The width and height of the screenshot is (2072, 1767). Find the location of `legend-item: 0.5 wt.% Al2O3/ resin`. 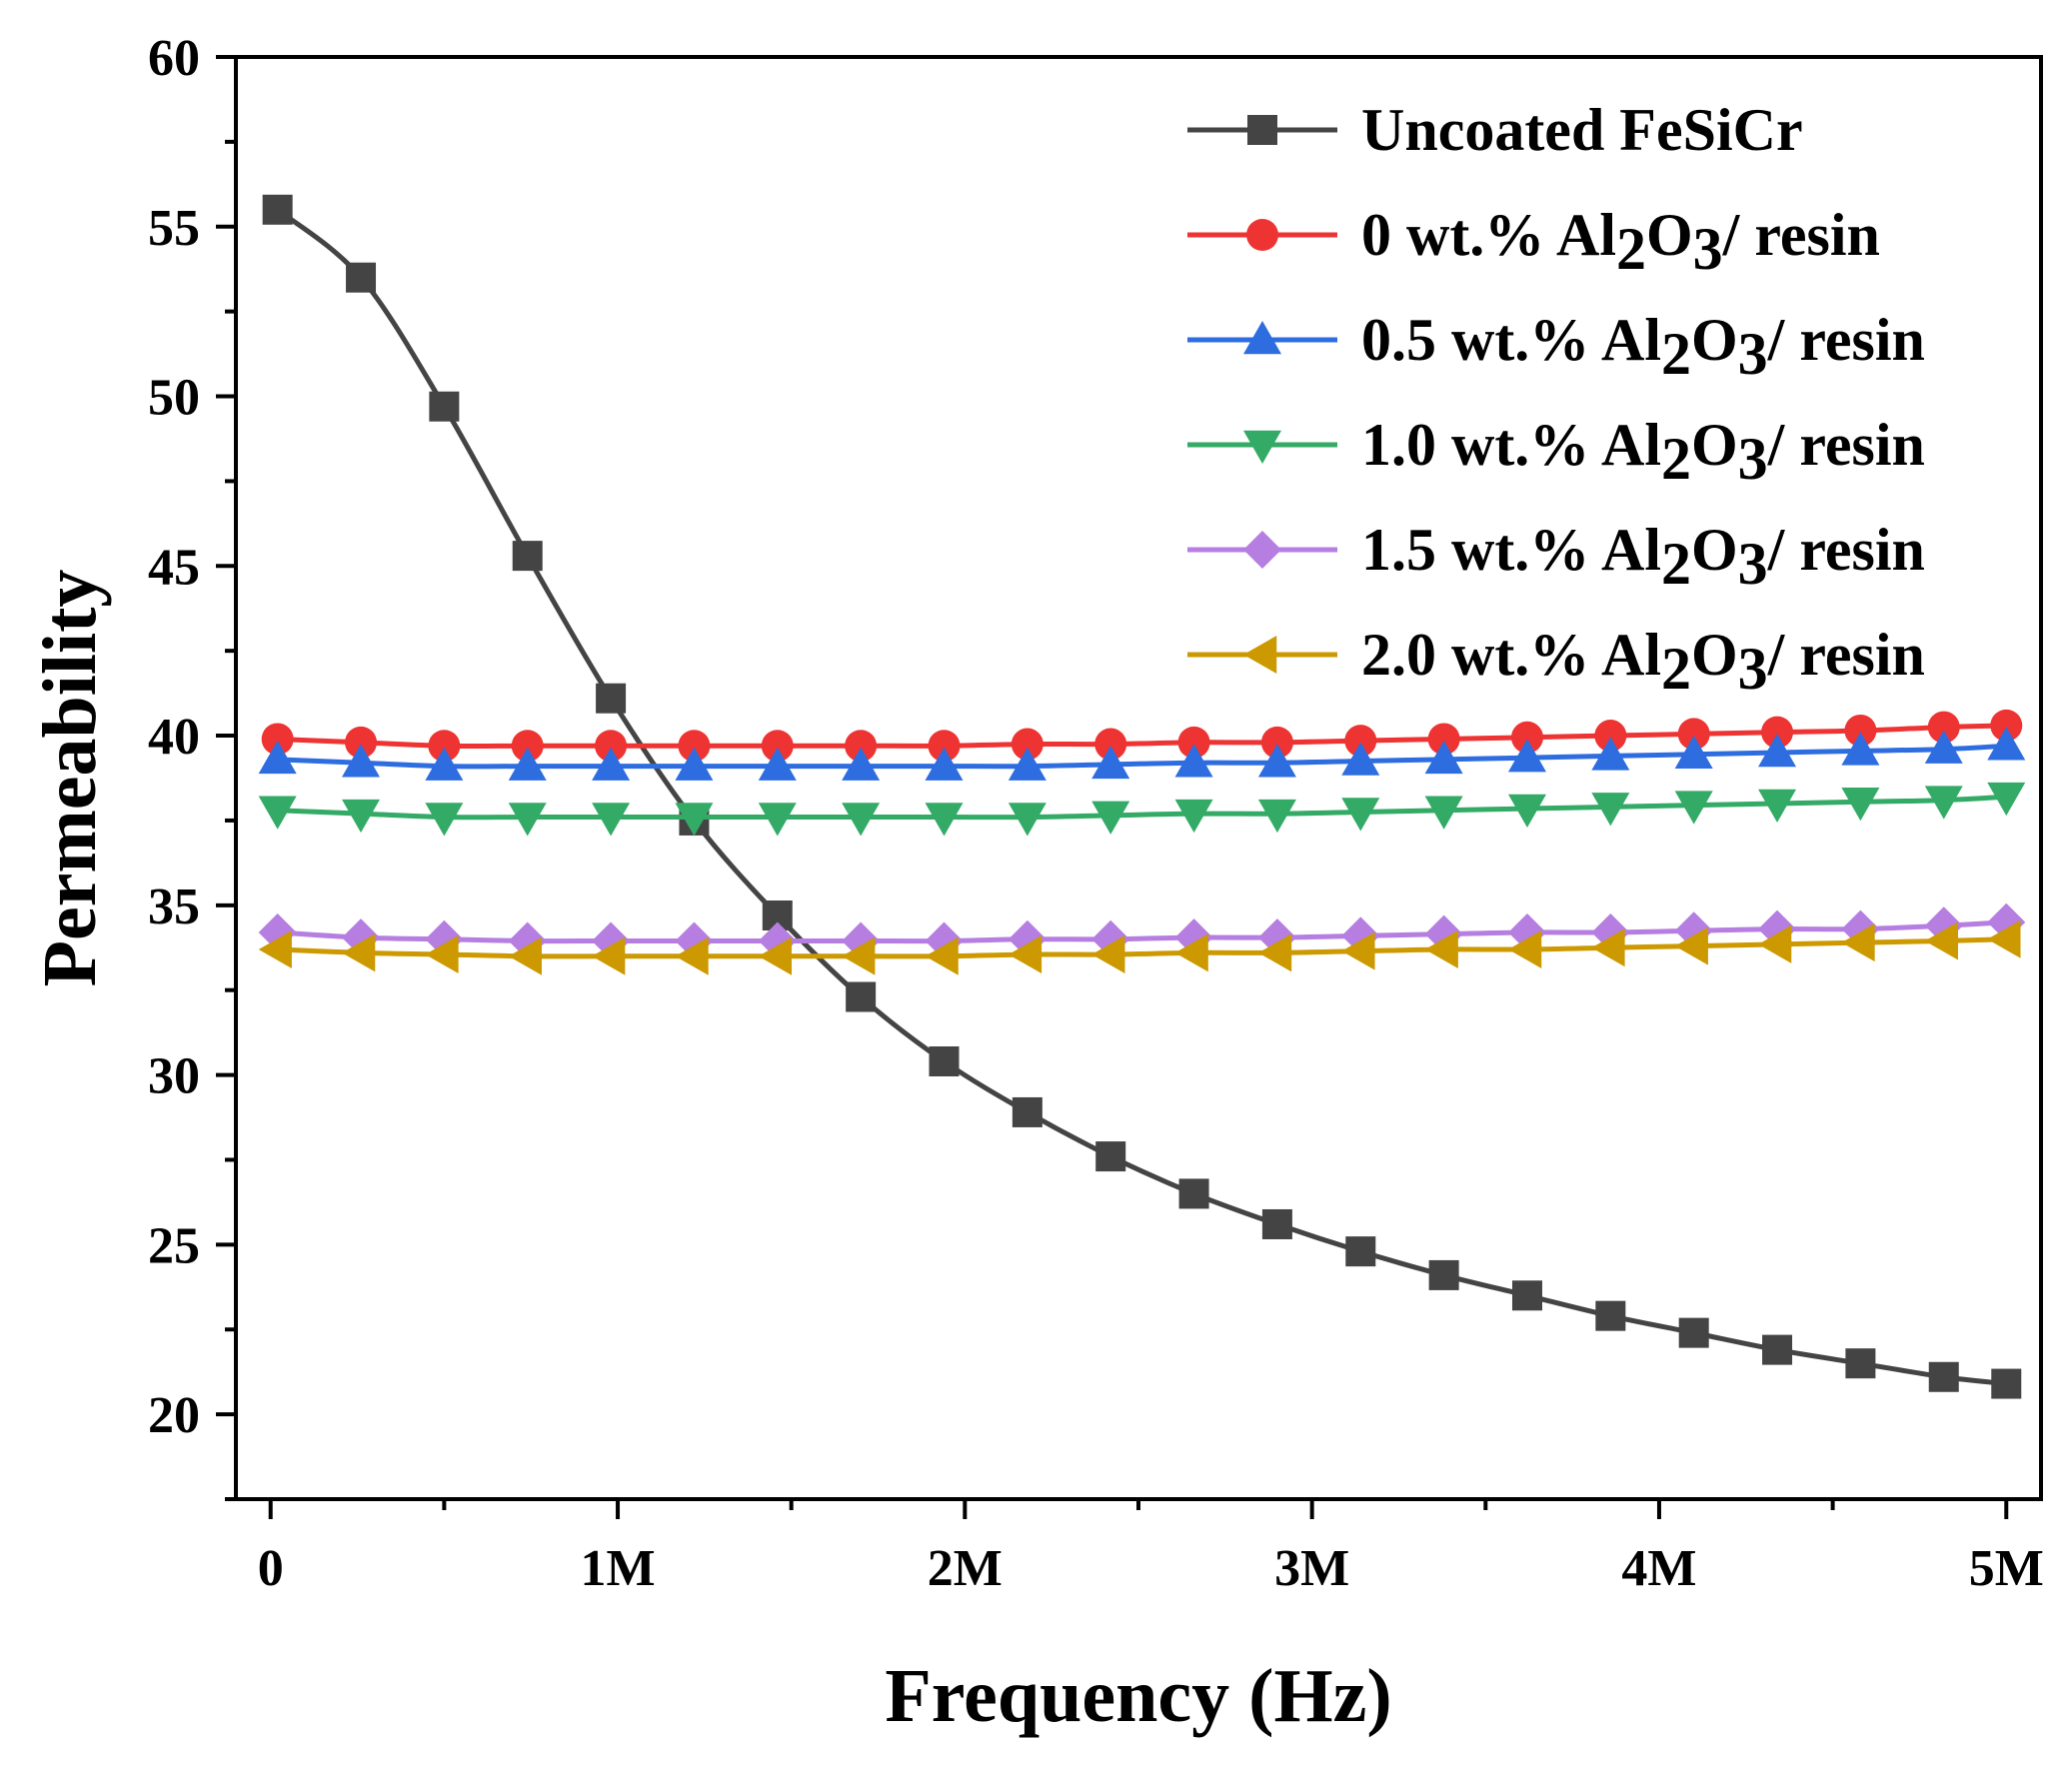

legend-item: 0.5 wt.% Al2O3/ resin is located at coordinates (1556, 347).